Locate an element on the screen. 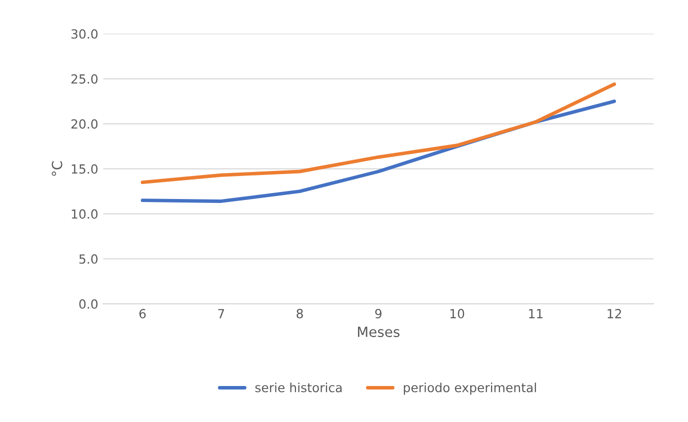 This screenshot has height=422, width=688. x-tick-label: 11 is located at coordinates (535, 313).